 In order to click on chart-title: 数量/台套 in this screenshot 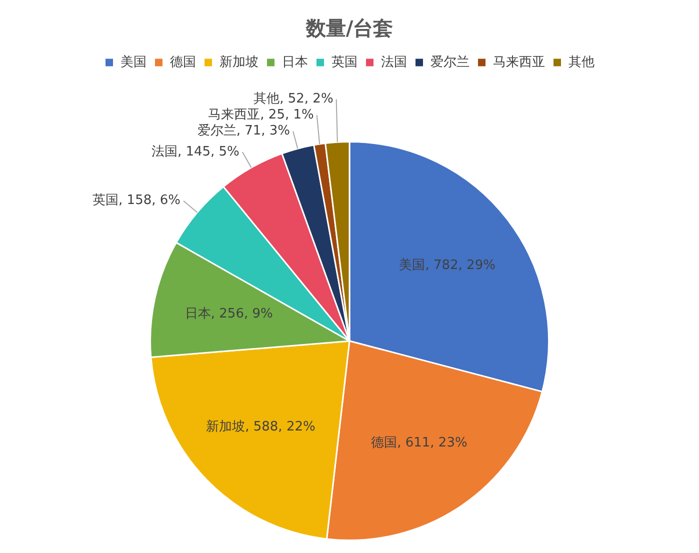, I will do `click(349, 28)`.